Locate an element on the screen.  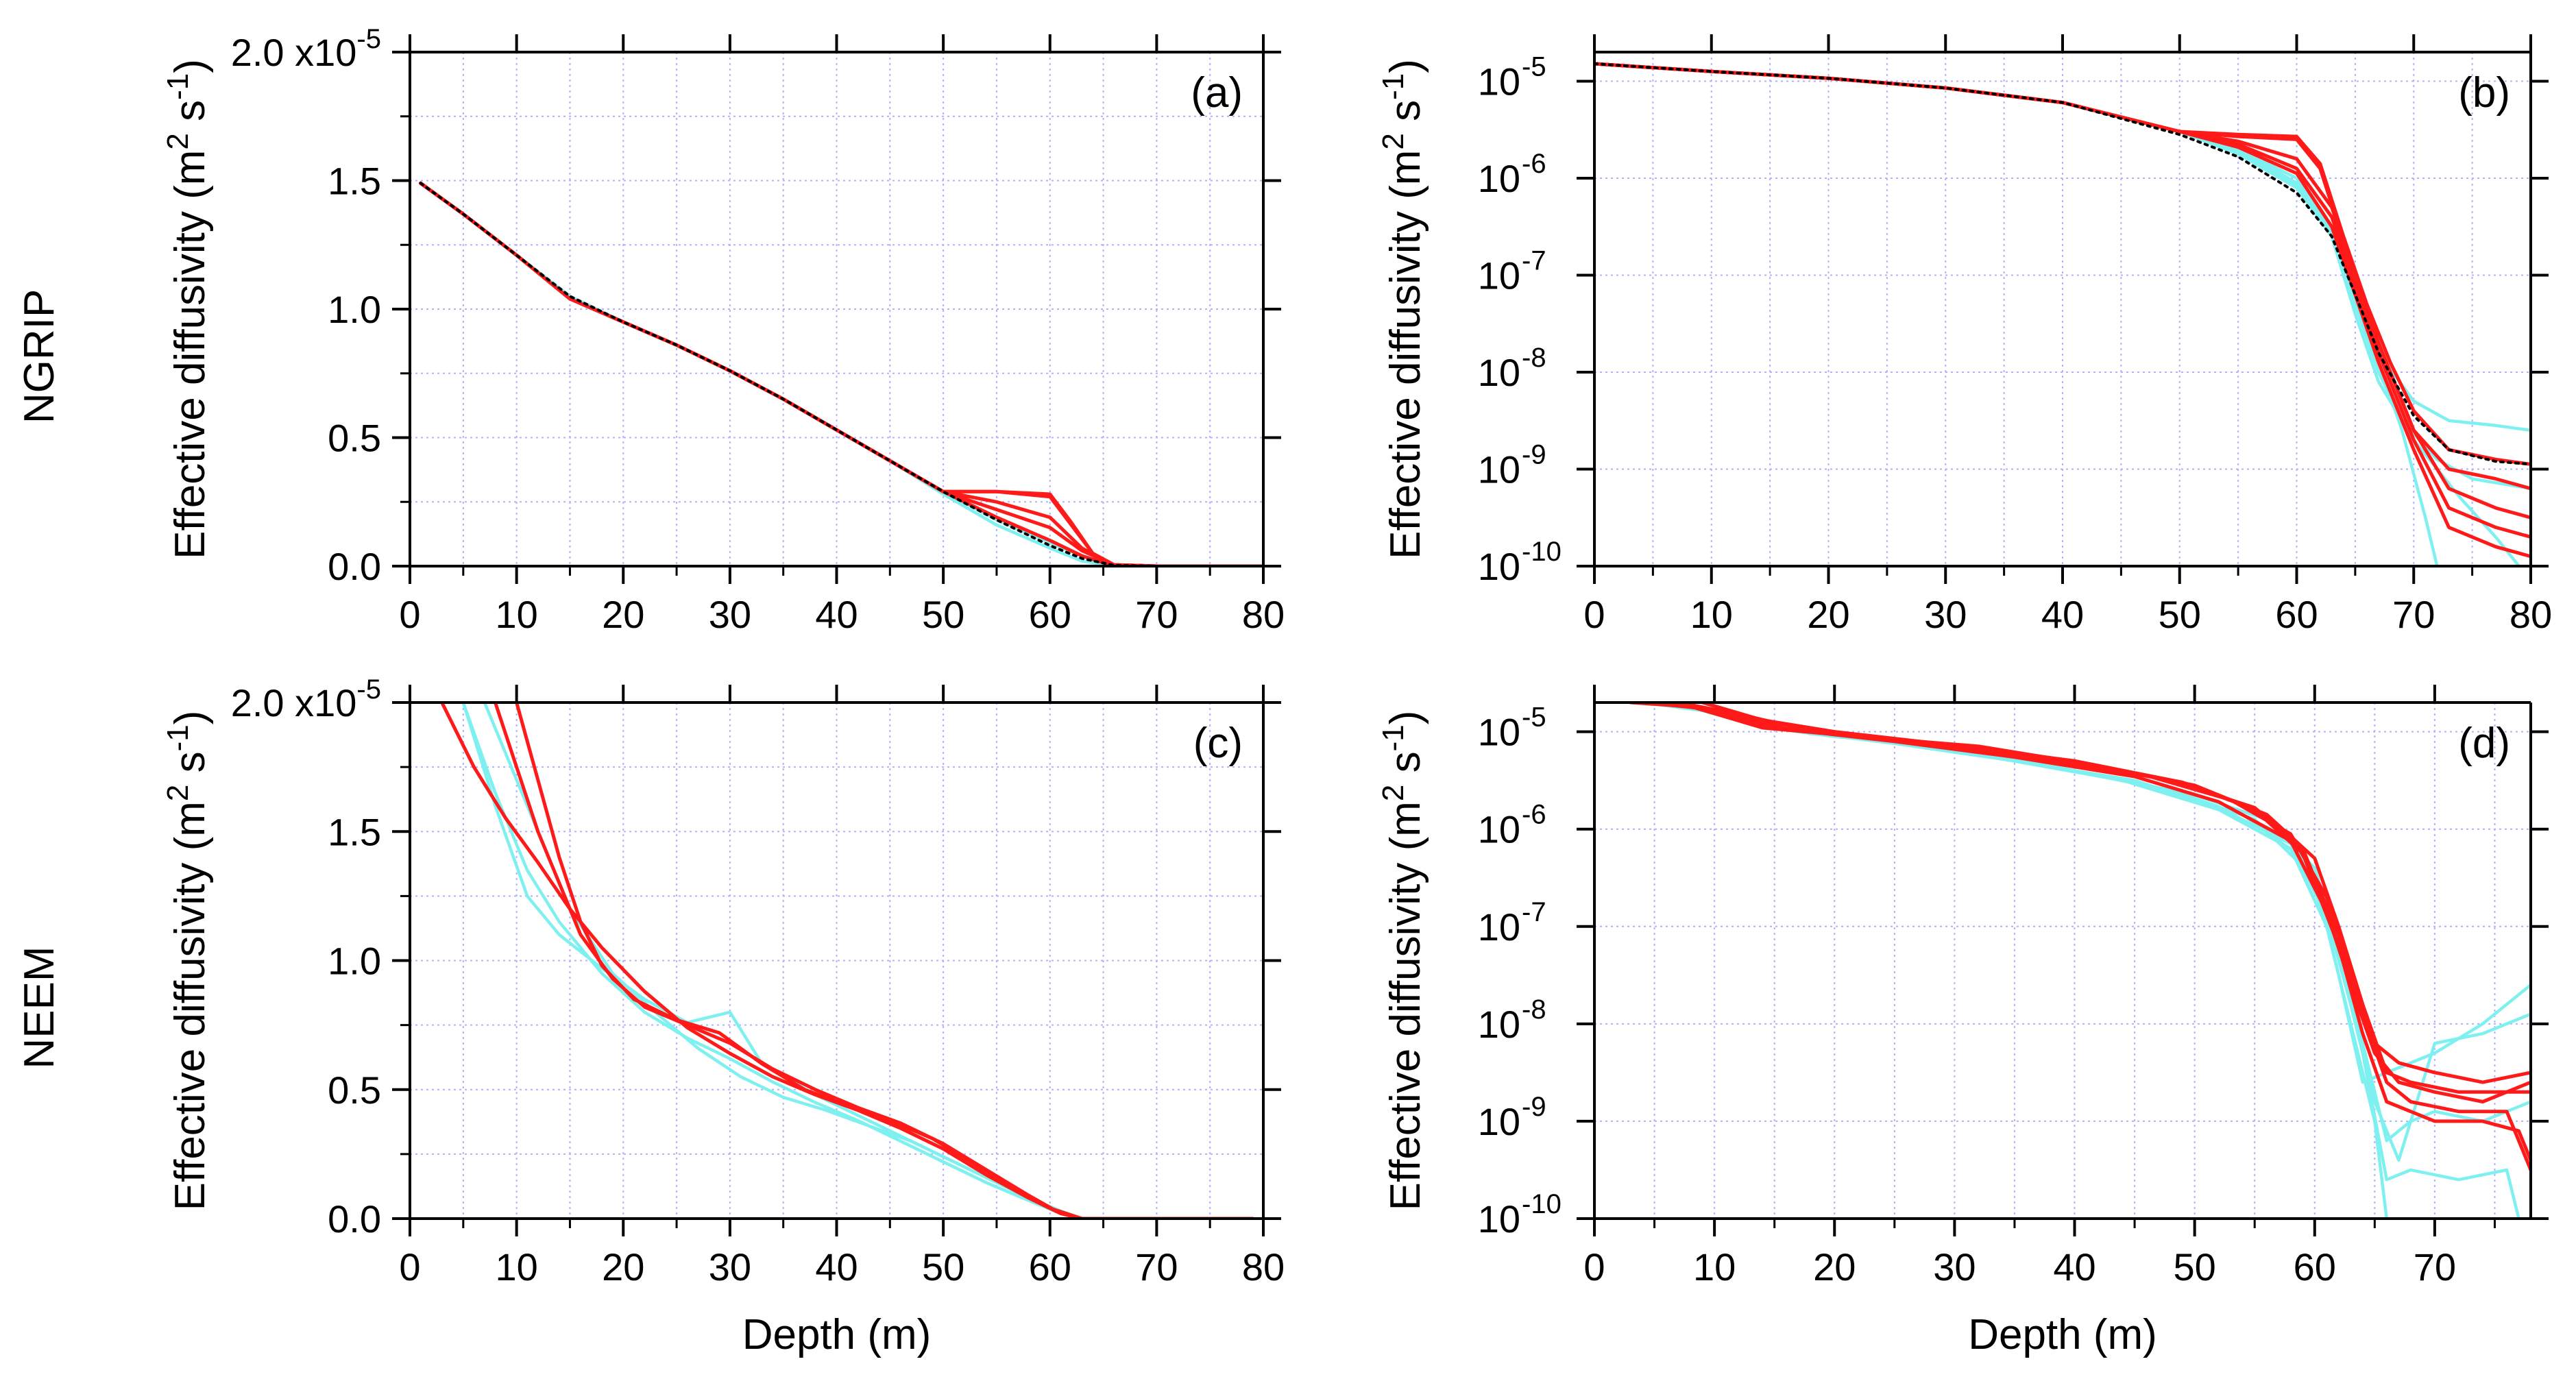
y-tick-exponent: -7 is located at coordinates (1534, 260).